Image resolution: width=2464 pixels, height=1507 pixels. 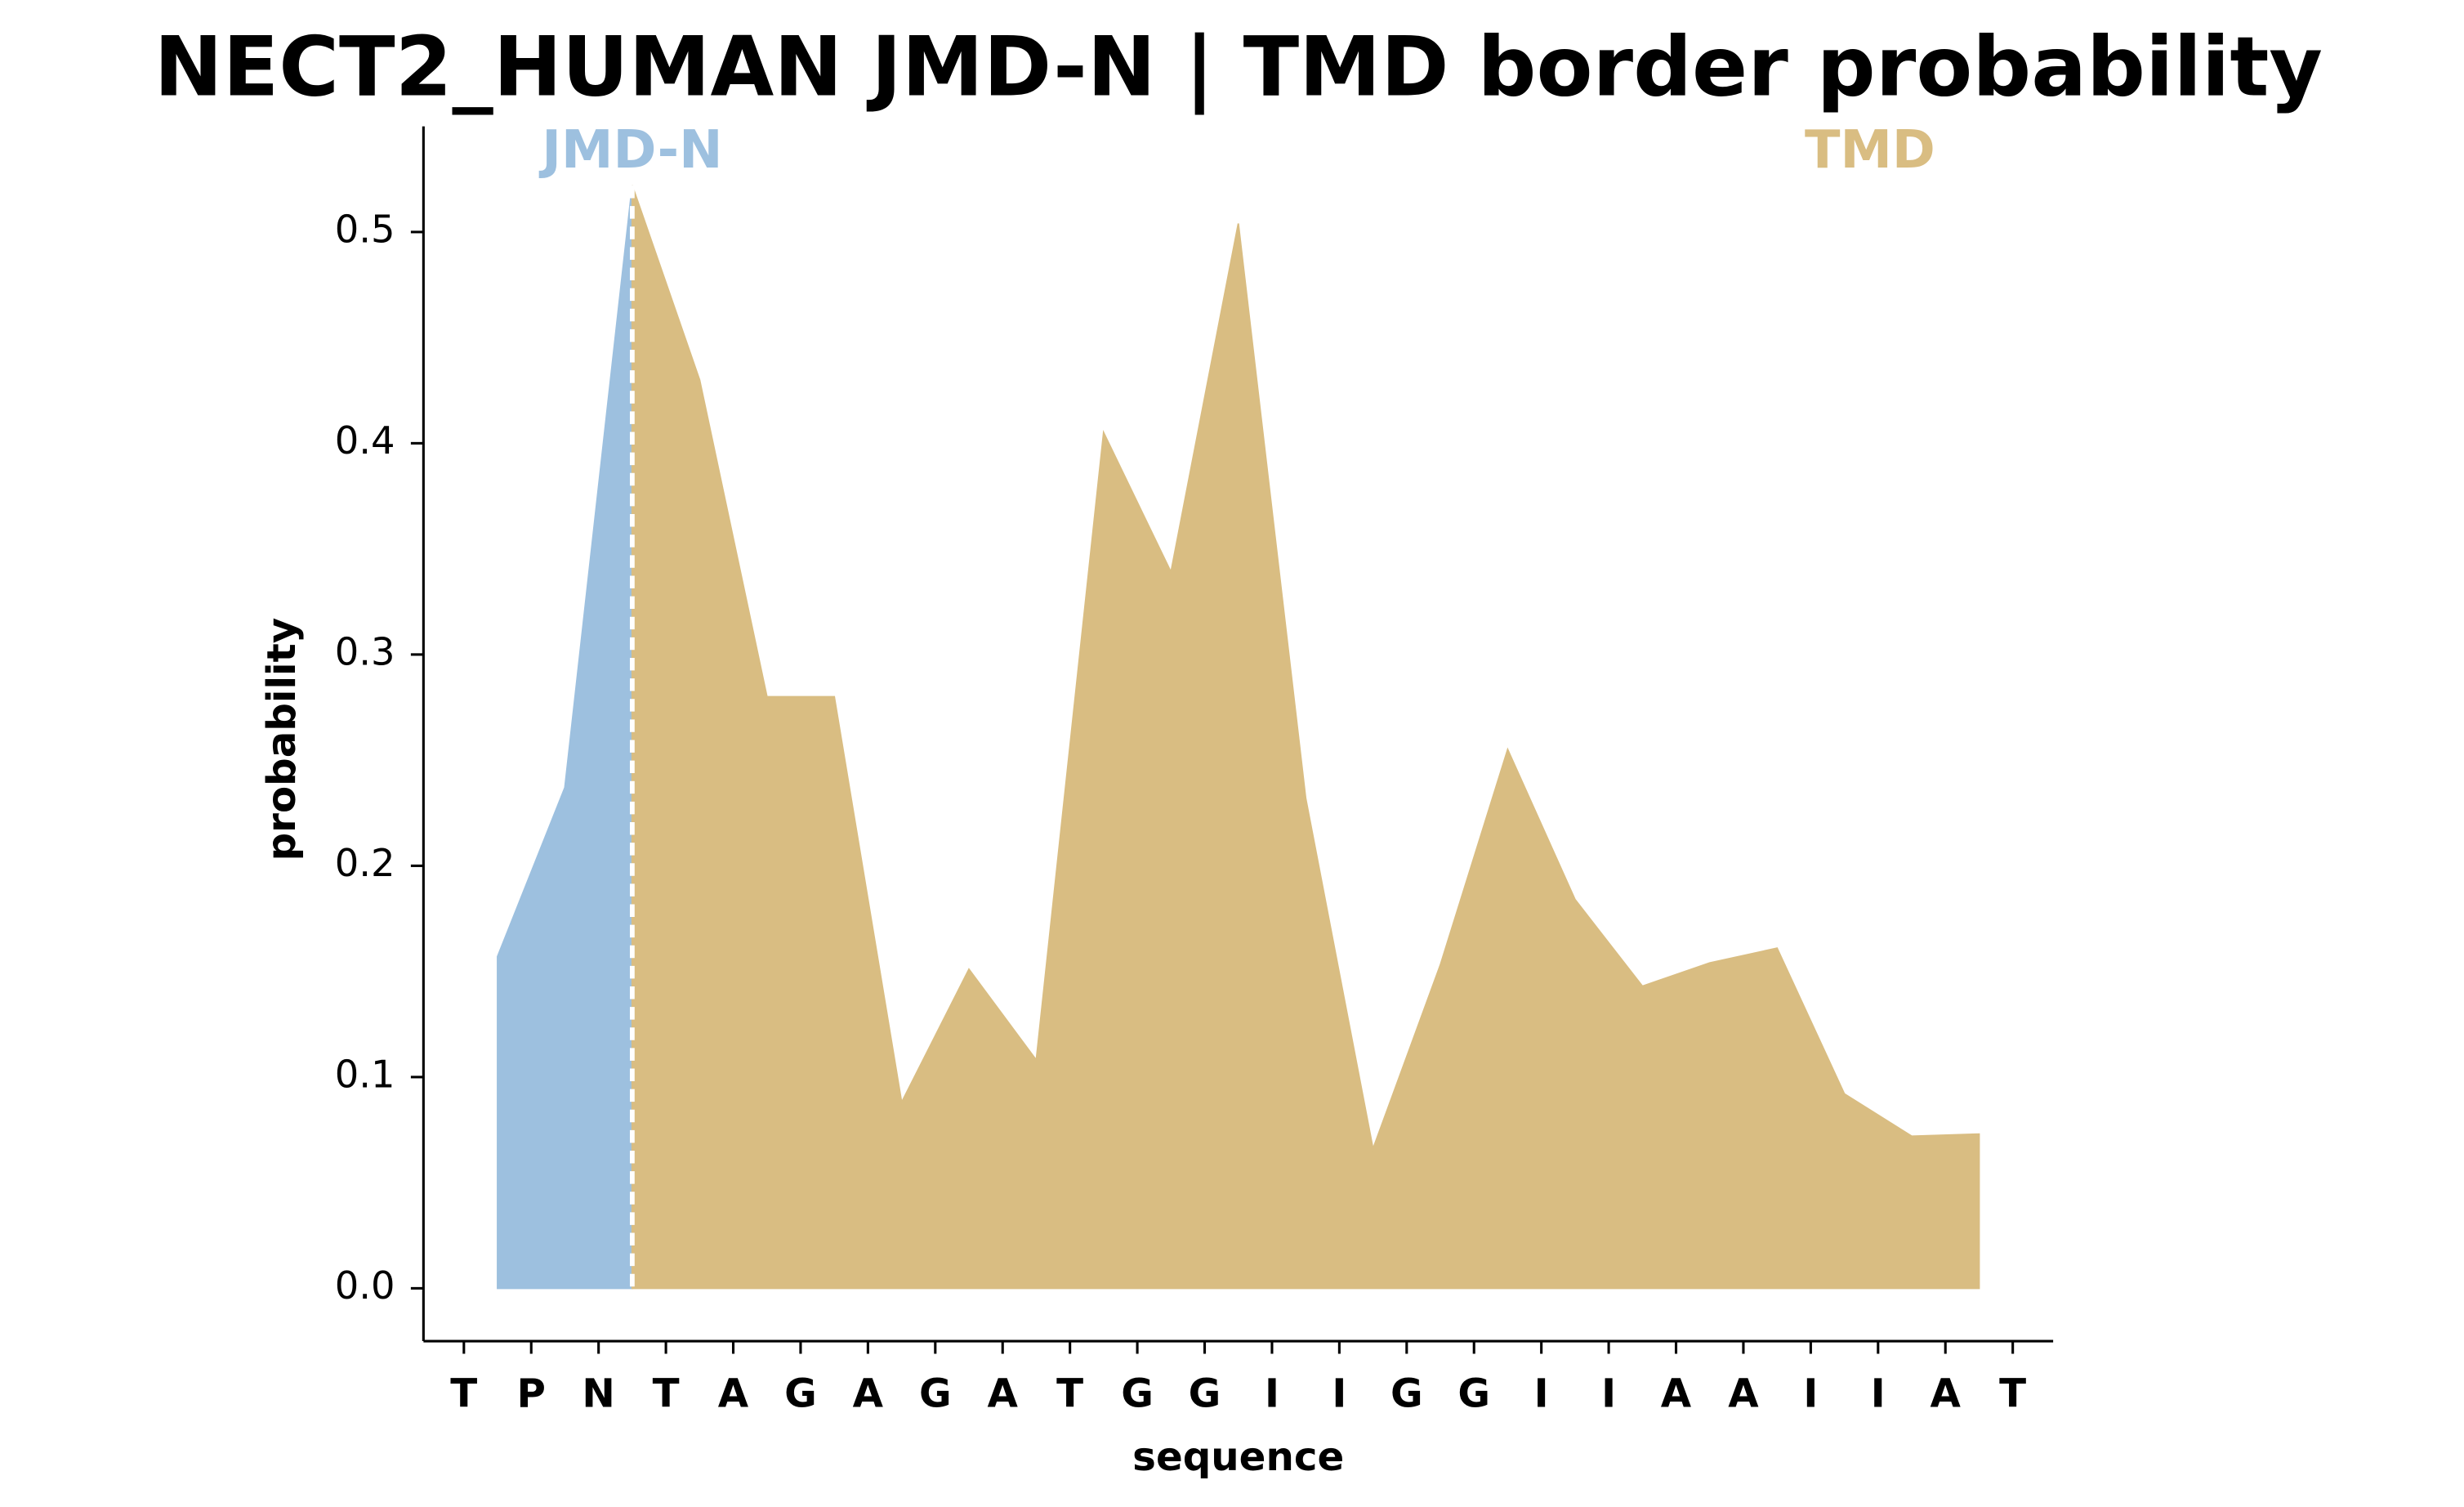 I want to click on y-tick-label: 0.0, so click(x=365, y=1285).